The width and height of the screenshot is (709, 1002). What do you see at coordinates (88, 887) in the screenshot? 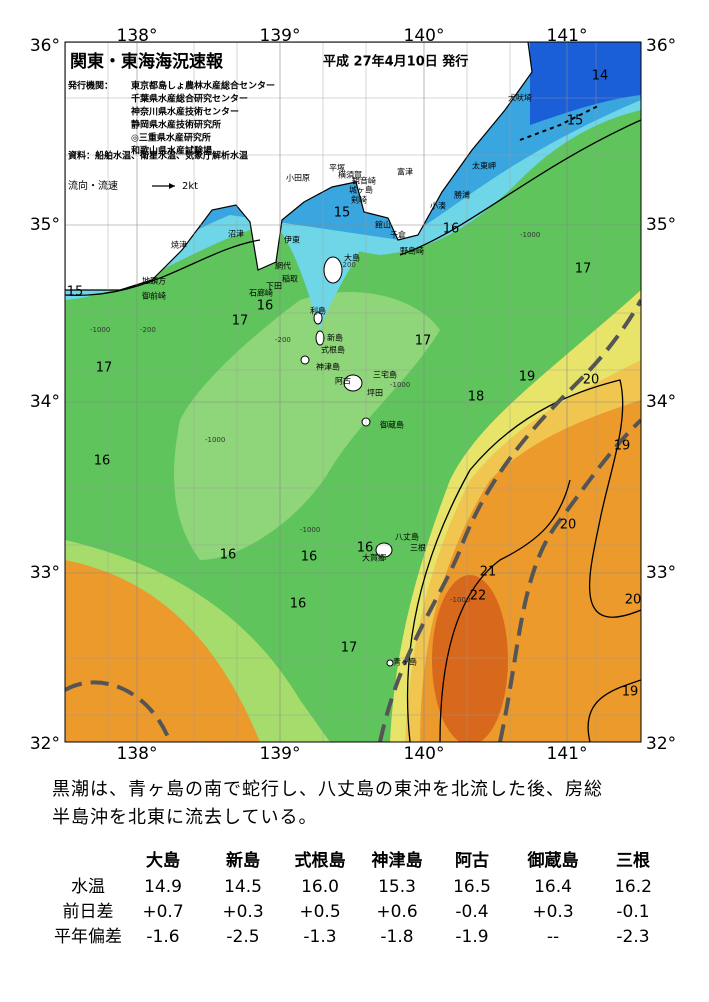
I see `row-label: 水温` at bounding box center [88, 887].